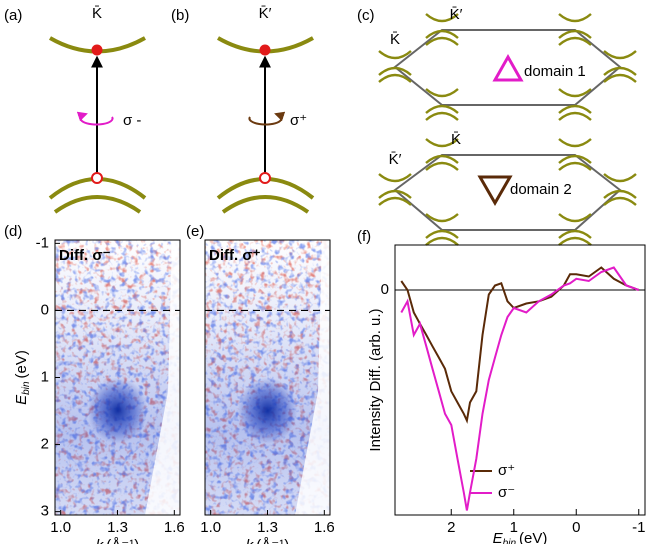 The height and width of the screenshot is (549, 649). Describe the element at coordinates (364, 236) in the screenshot. I see `panel-label: (f)` at that location.